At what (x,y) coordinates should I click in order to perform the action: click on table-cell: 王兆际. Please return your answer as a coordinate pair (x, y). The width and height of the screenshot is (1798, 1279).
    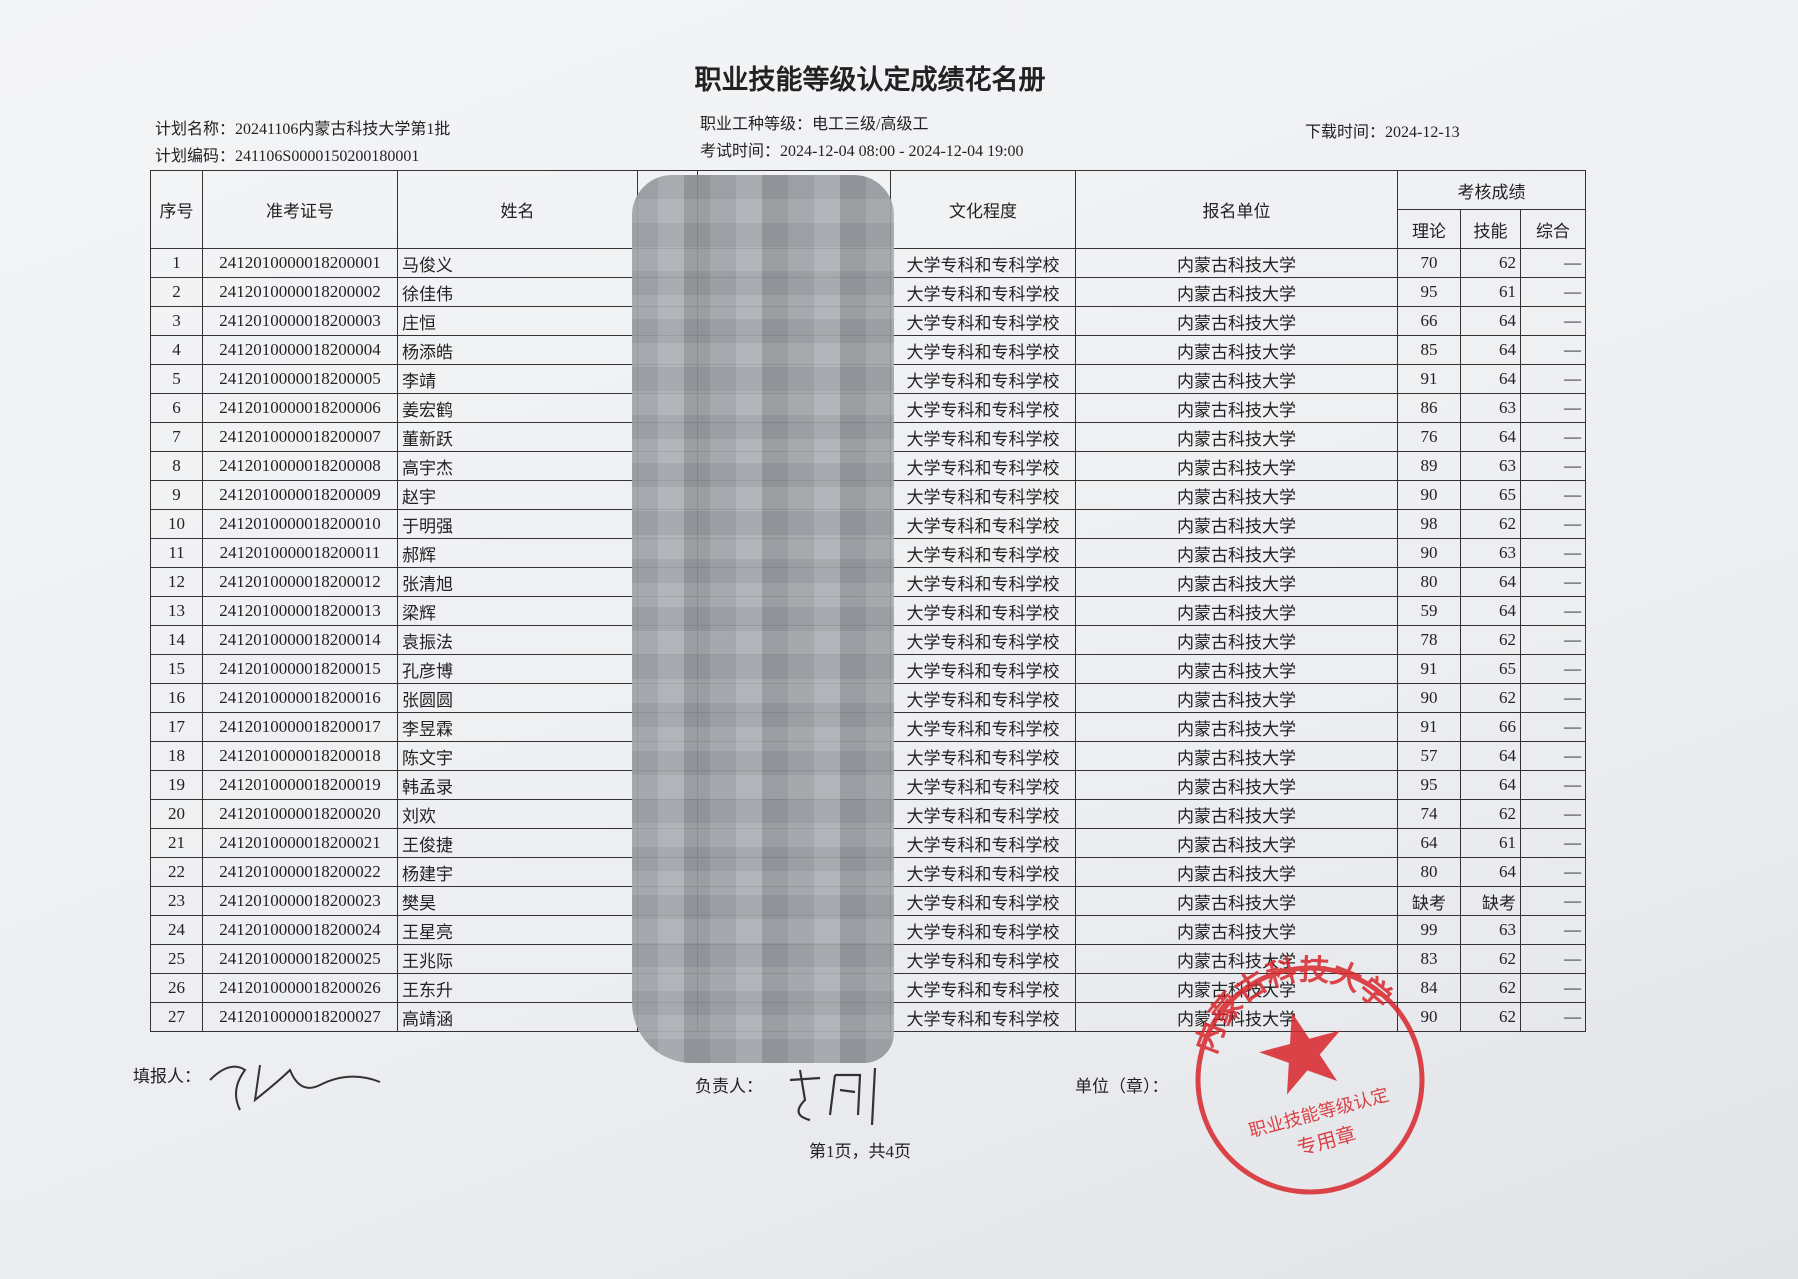
    Looking at the image, I should click on (517, 959).